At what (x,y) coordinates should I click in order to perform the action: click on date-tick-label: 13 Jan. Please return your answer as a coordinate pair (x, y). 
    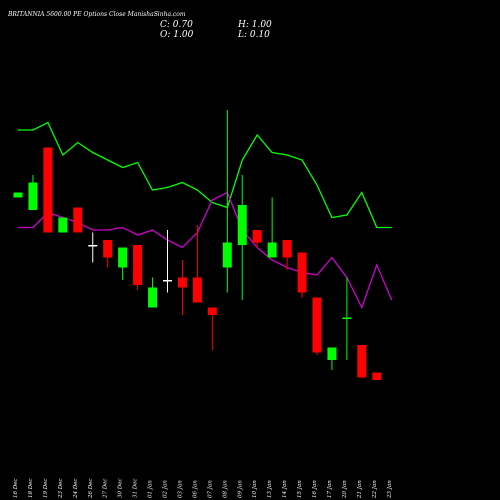
    Looking at the image, I should click on (270, 489).